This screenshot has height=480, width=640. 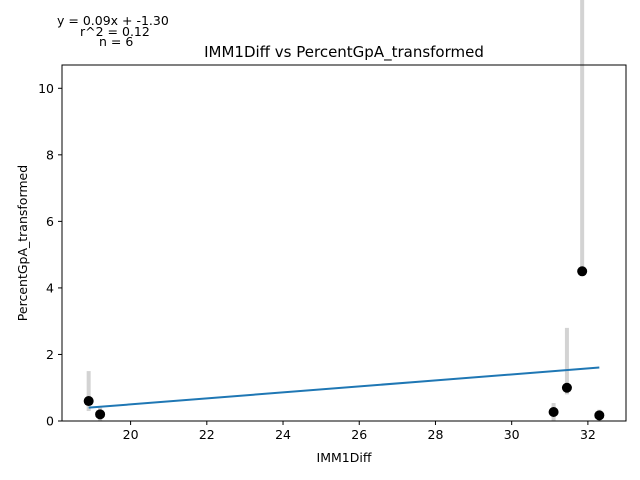 I want to click on fit-line-layer, so click(x=344, y=387).